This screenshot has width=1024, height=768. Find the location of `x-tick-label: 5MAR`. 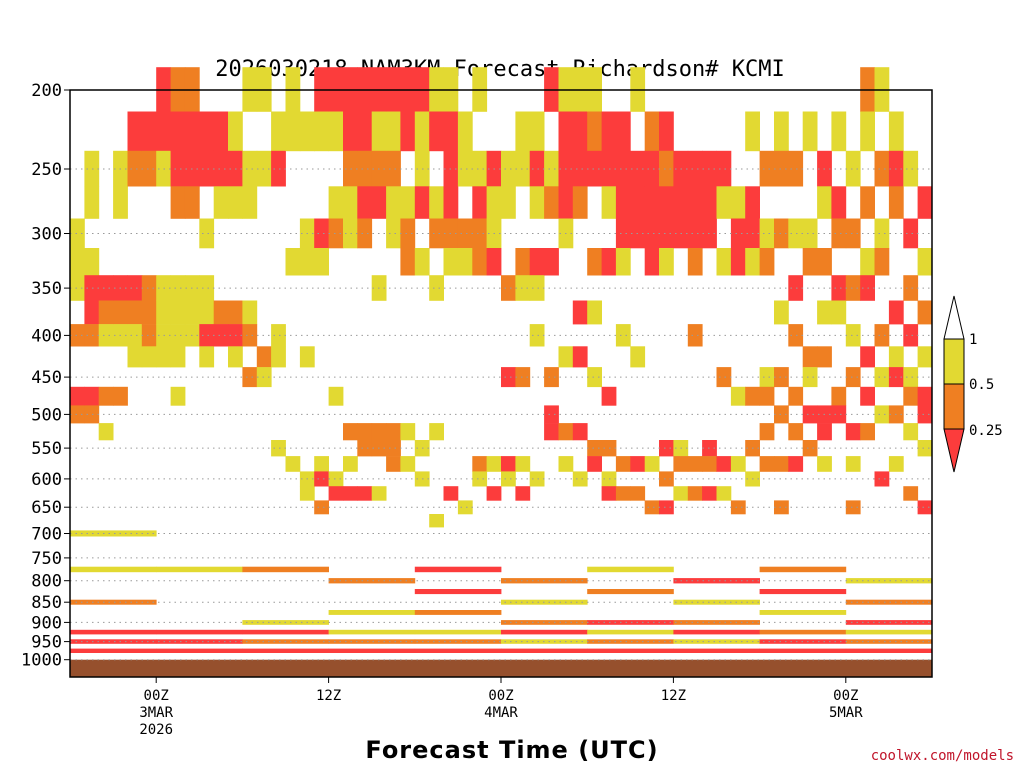

x-tick-label: 5MAR is located at coordinates (846, 713).